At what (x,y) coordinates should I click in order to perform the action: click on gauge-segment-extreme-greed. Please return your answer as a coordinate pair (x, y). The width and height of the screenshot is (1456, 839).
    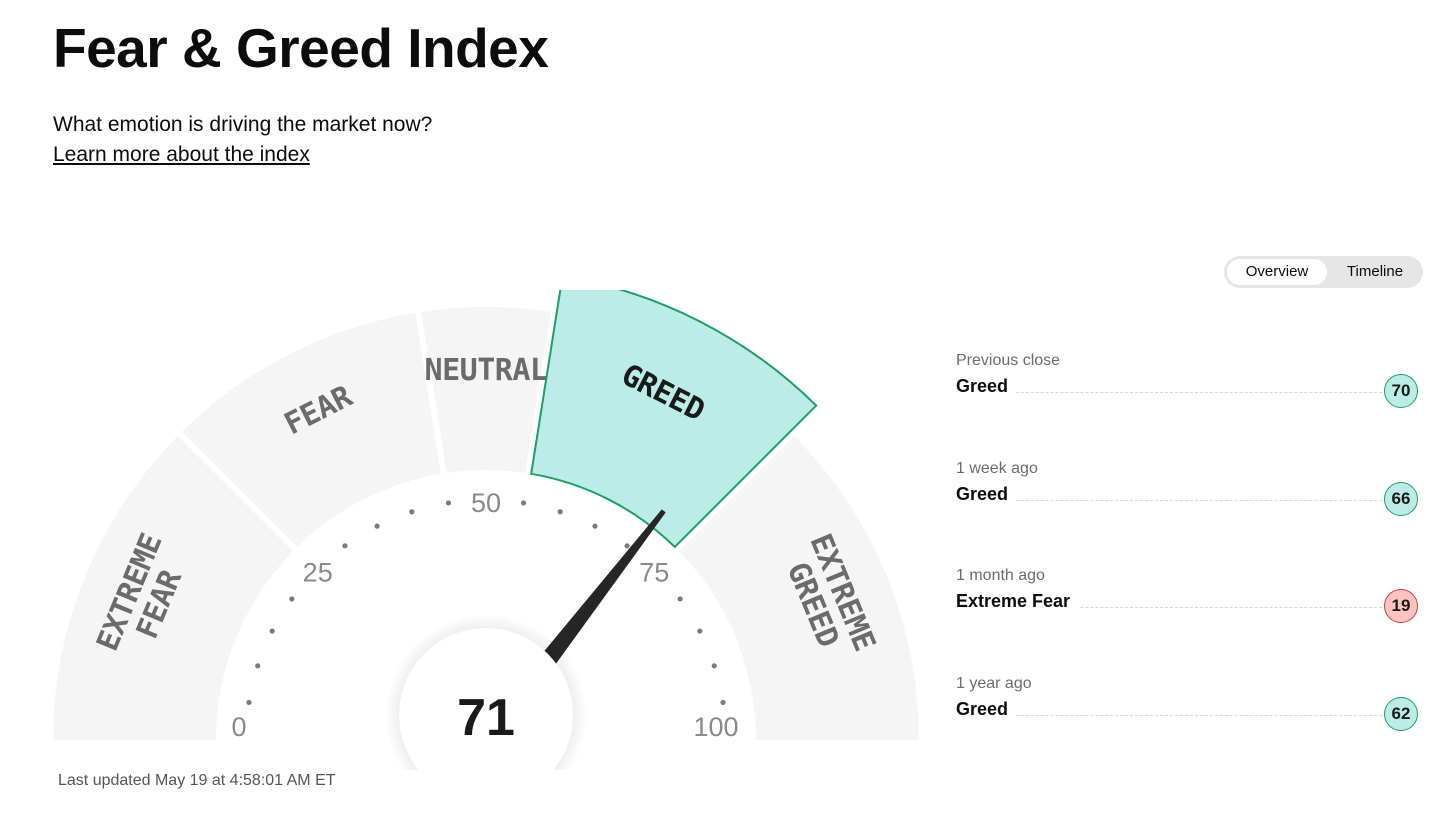
    Looking at the image, I should click on (799, 587).